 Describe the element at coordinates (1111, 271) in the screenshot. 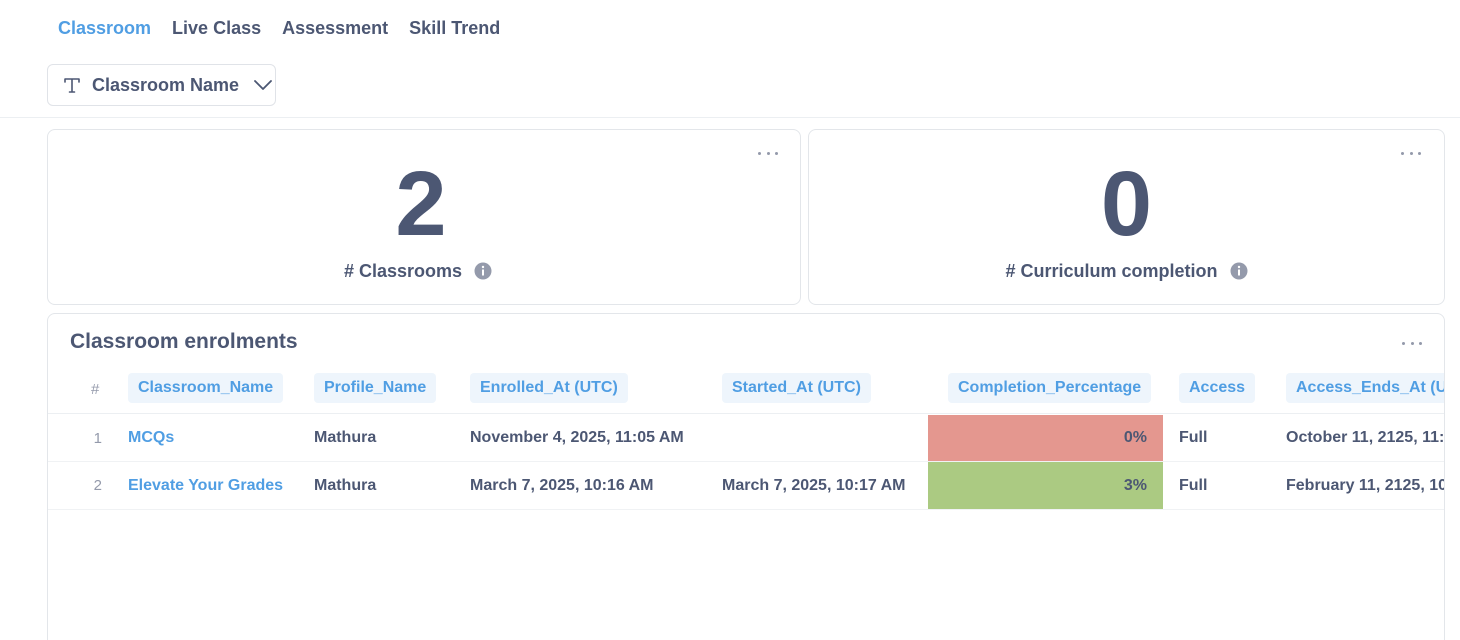

I see `curriculum-completion-title-text: # Curriculum completion` at that location.